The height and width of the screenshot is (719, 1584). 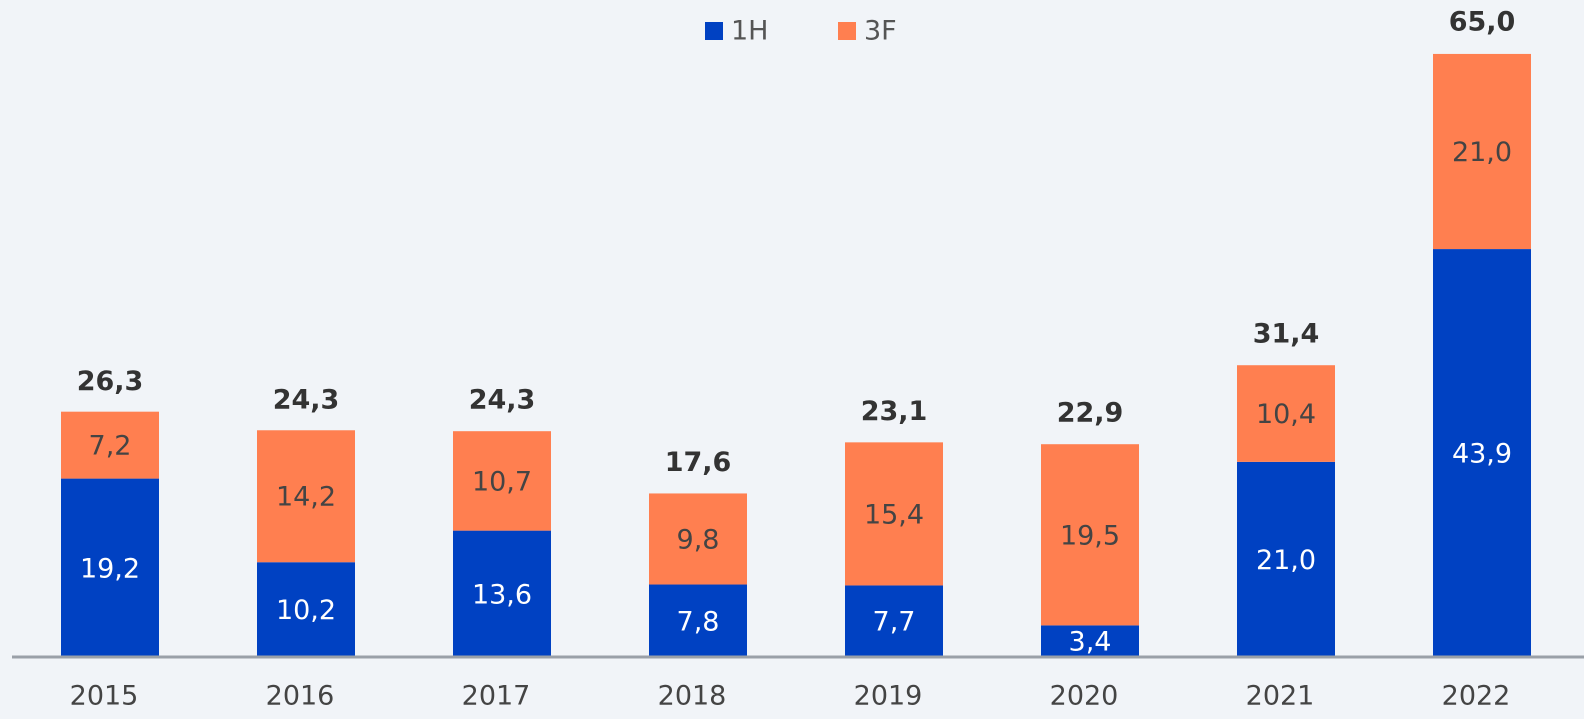 I want to click on value-label: 10,2, so click(x=306, y=610).